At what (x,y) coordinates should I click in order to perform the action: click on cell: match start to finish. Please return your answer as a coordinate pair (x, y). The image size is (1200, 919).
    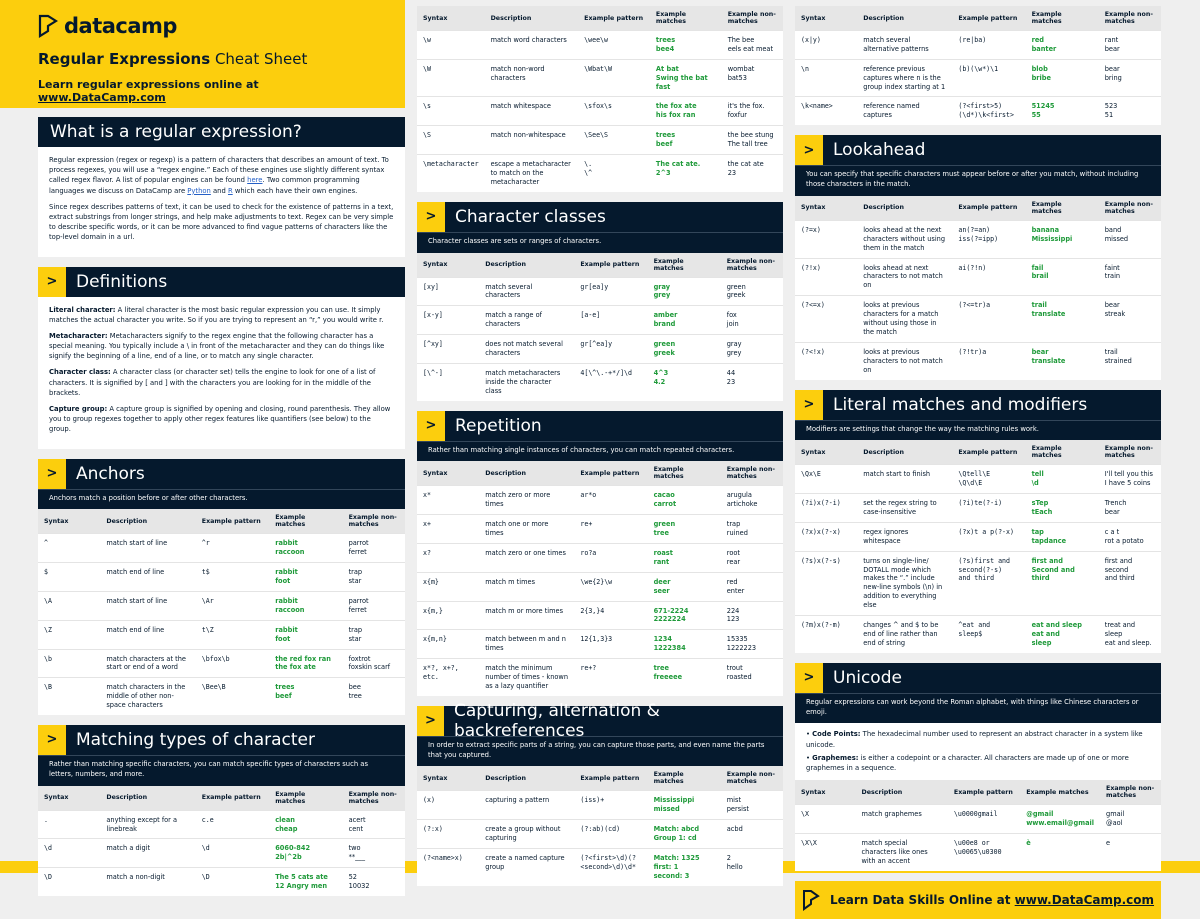
    Looking at the image, I should click on (905, 479).